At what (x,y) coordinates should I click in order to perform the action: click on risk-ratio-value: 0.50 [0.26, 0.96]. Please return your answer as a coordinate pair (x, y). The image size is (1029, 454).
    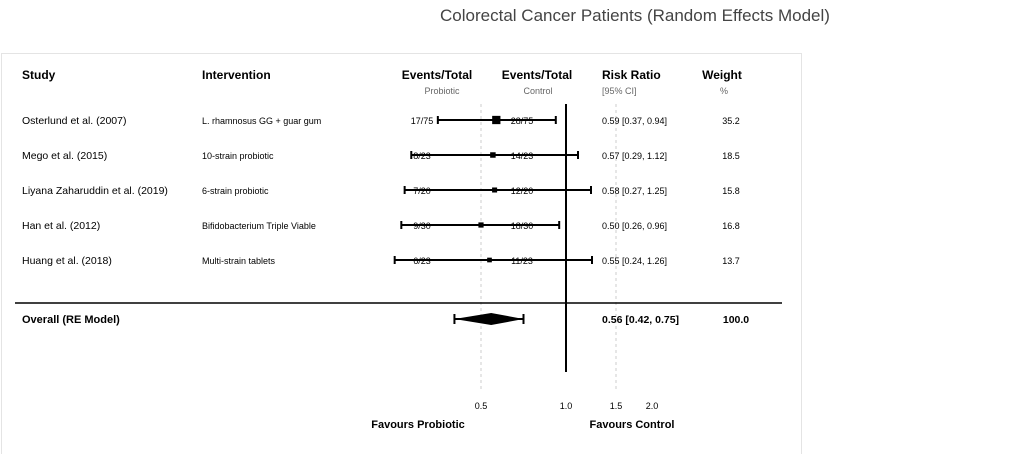
    Looking at the image, I should click on (634, 226).